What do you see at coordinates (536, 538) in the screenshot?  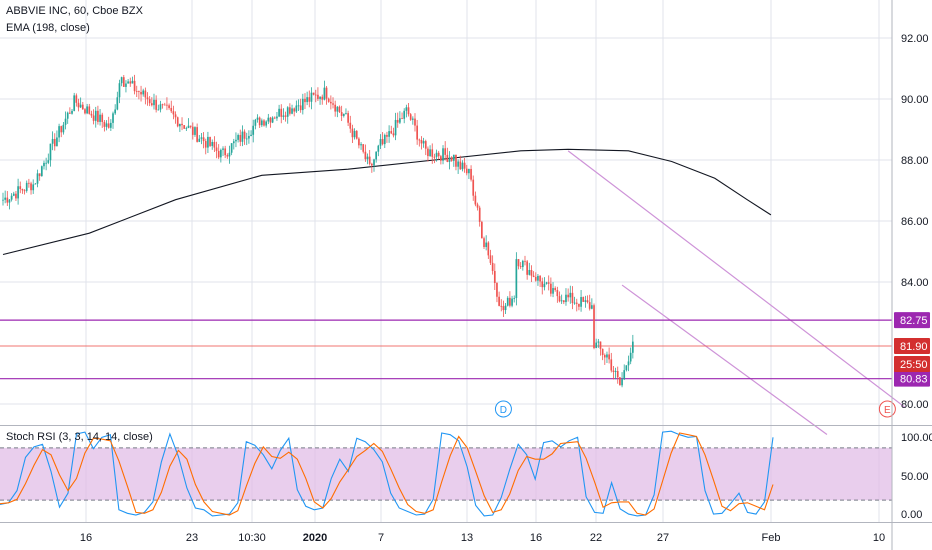 I see `time-tick-label: 16` at bounding box center [536, 538].